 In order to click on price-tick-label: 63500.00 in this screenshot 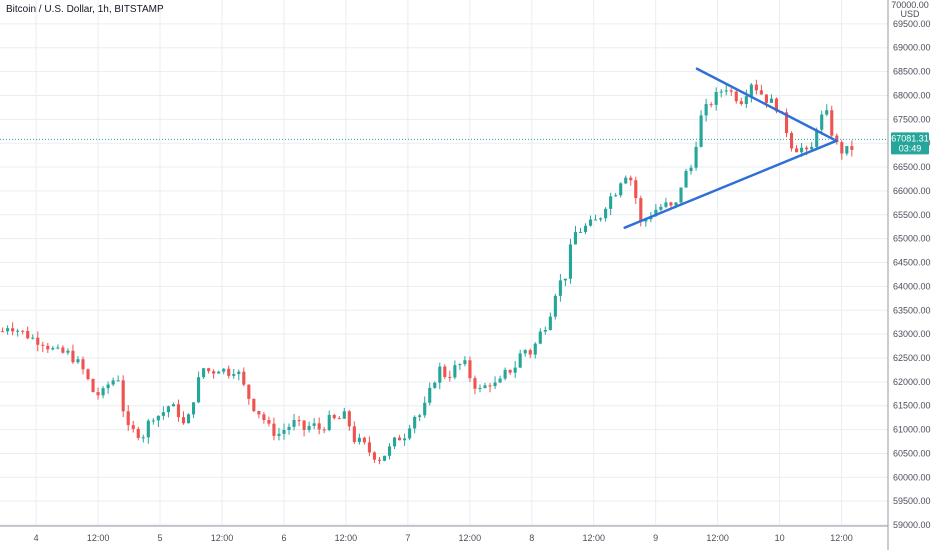, I will do `click(912, 310)`.